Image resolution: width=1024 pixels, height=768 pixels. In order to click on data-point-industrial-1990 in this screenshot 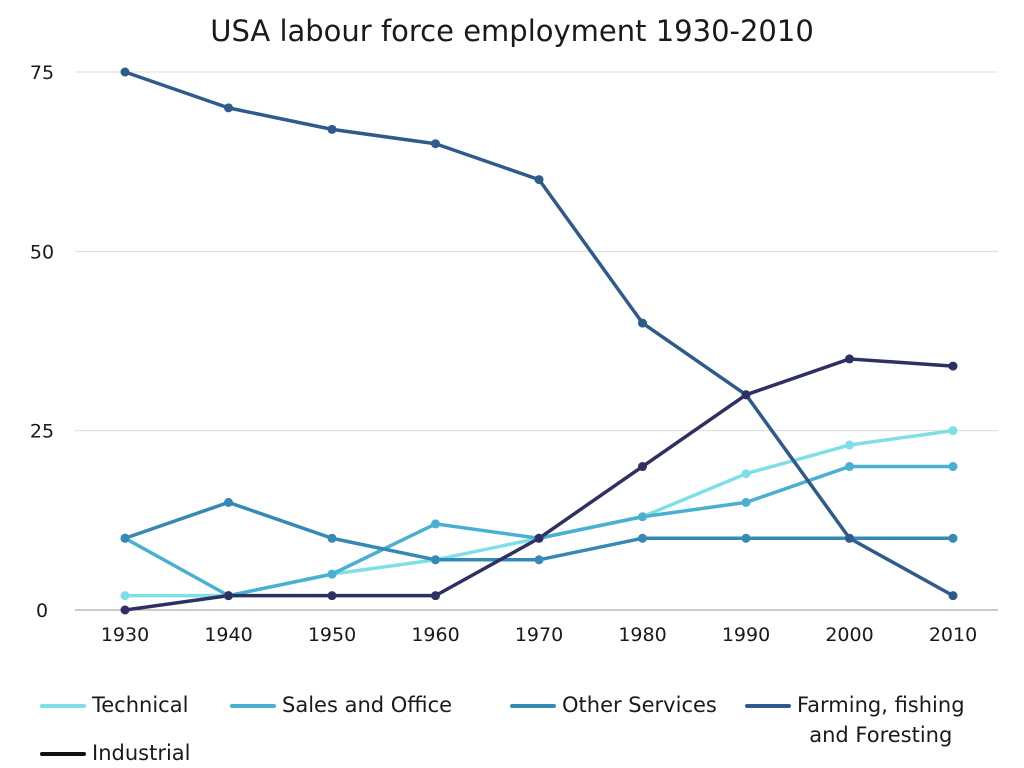, I will do `click(746, 395)`.